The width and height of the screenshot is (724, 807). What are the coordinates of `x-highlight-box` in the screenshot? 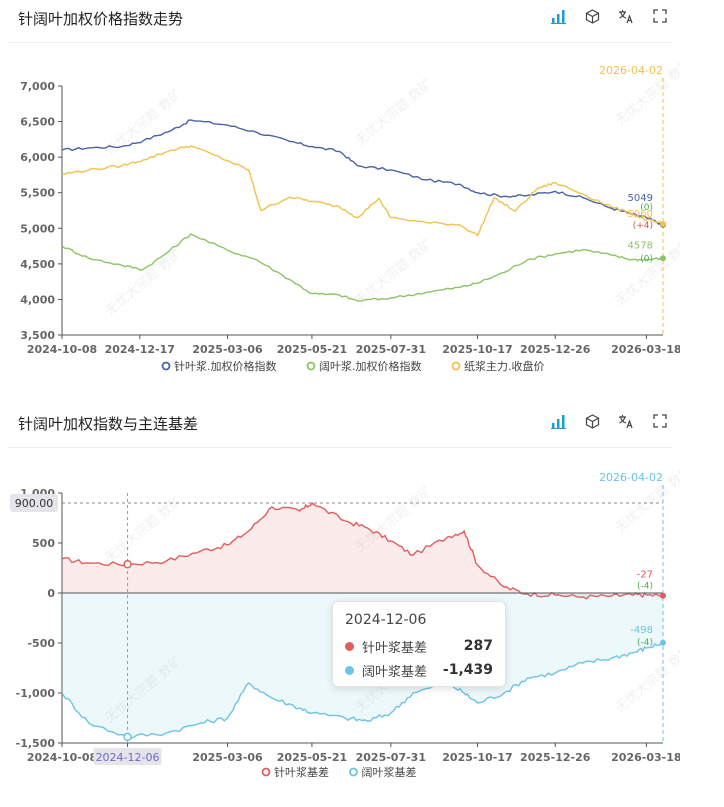 It's located at (127, 756).